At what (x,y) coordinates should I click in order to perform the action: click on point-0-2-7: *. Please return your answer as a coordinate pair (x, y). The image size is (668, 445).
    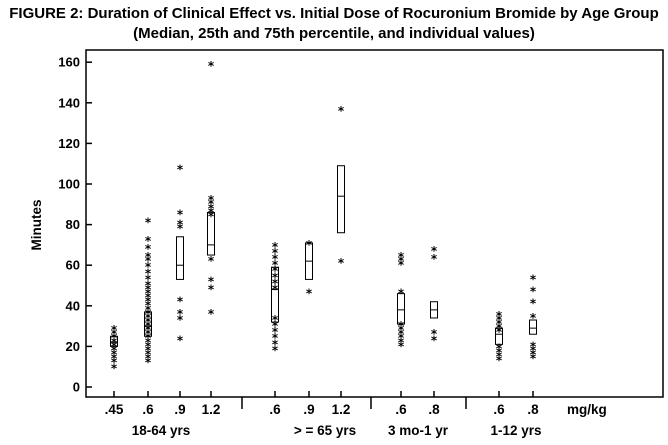
    Looking at the image, I should click on (180, 170).